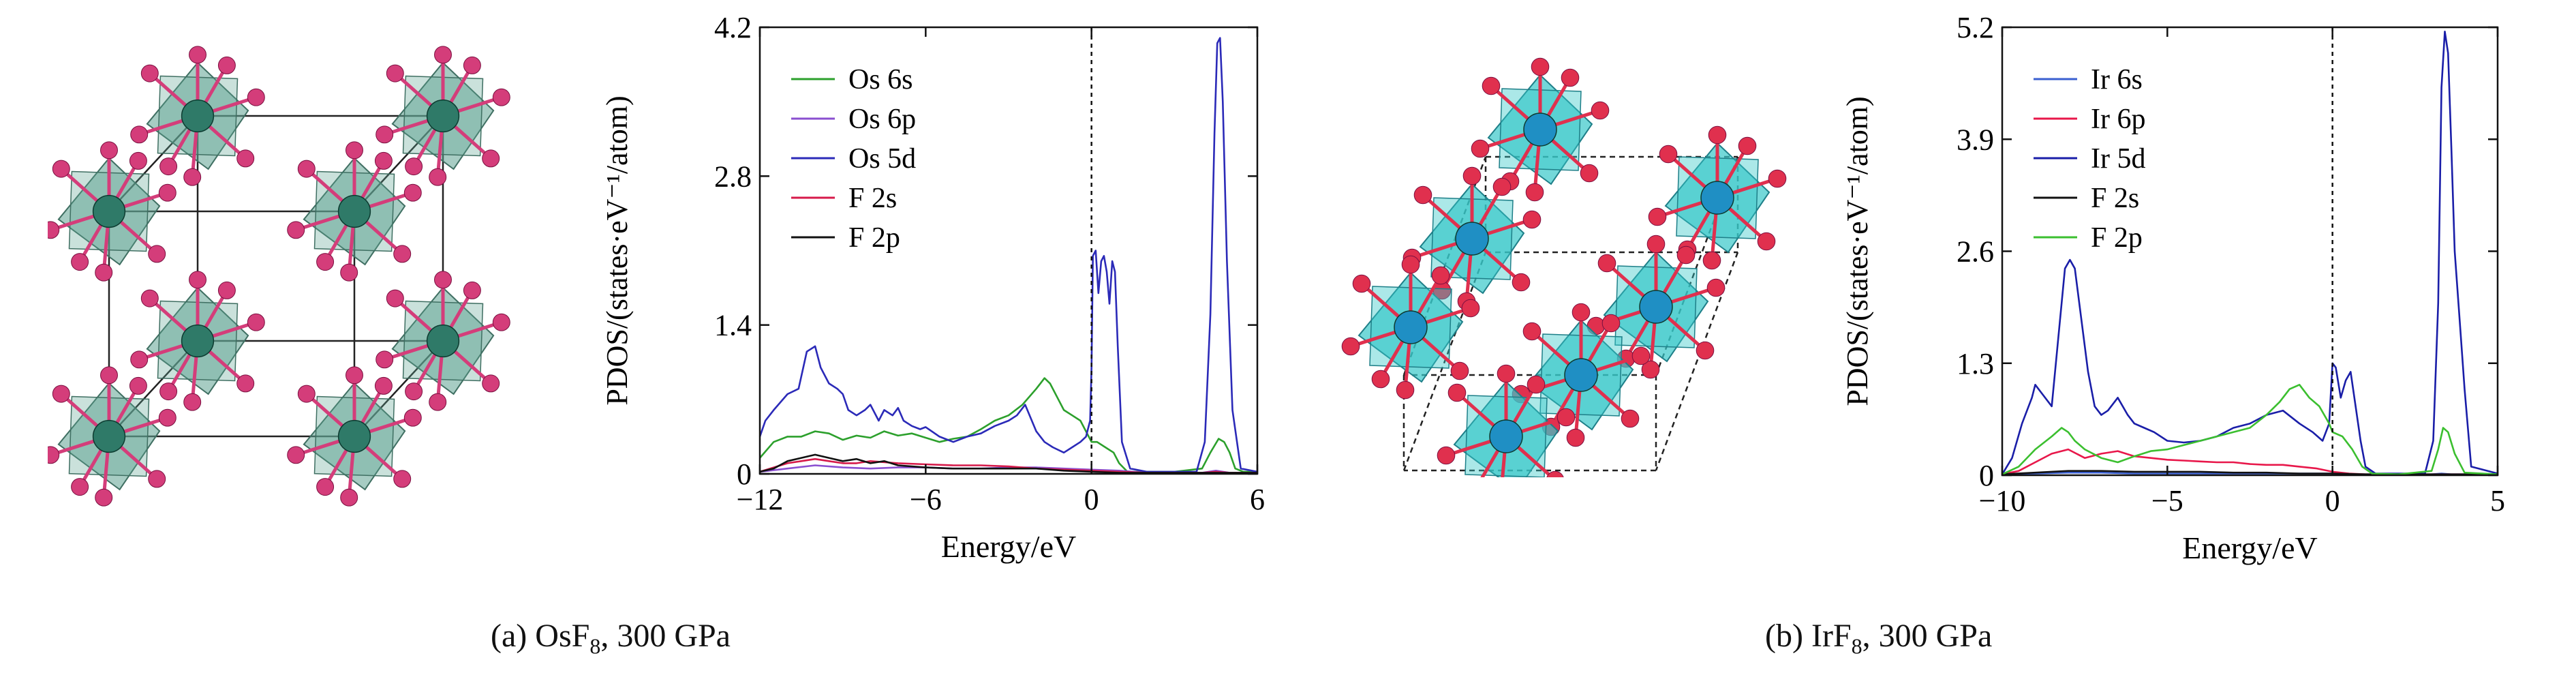  I want to click on x-tick-label: −12, so click(760, 499).